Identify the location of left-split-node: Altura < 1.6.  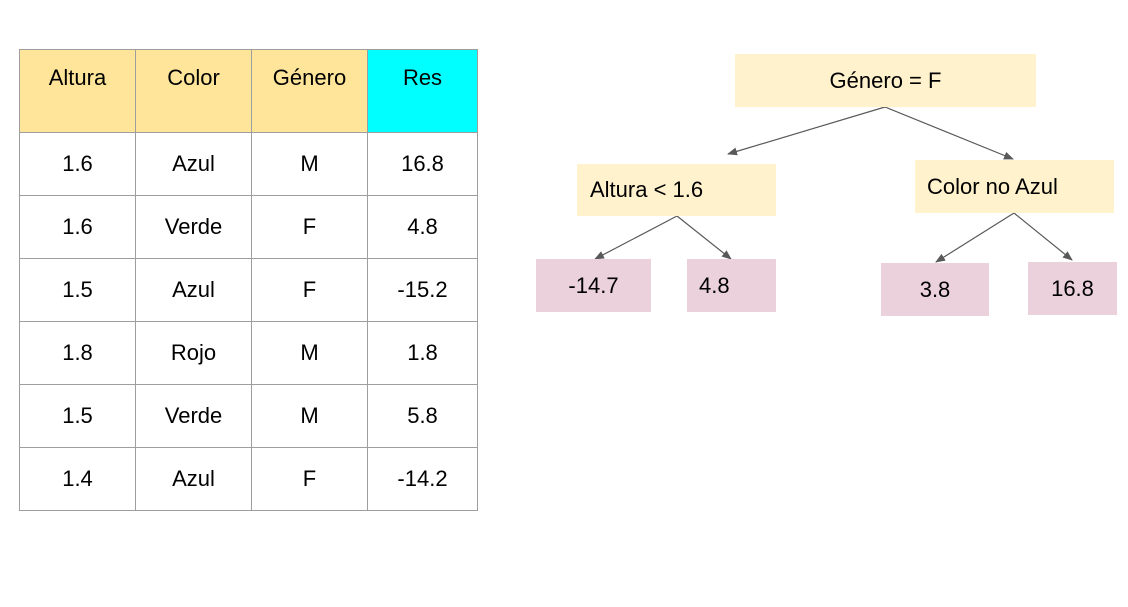
(676, 190).